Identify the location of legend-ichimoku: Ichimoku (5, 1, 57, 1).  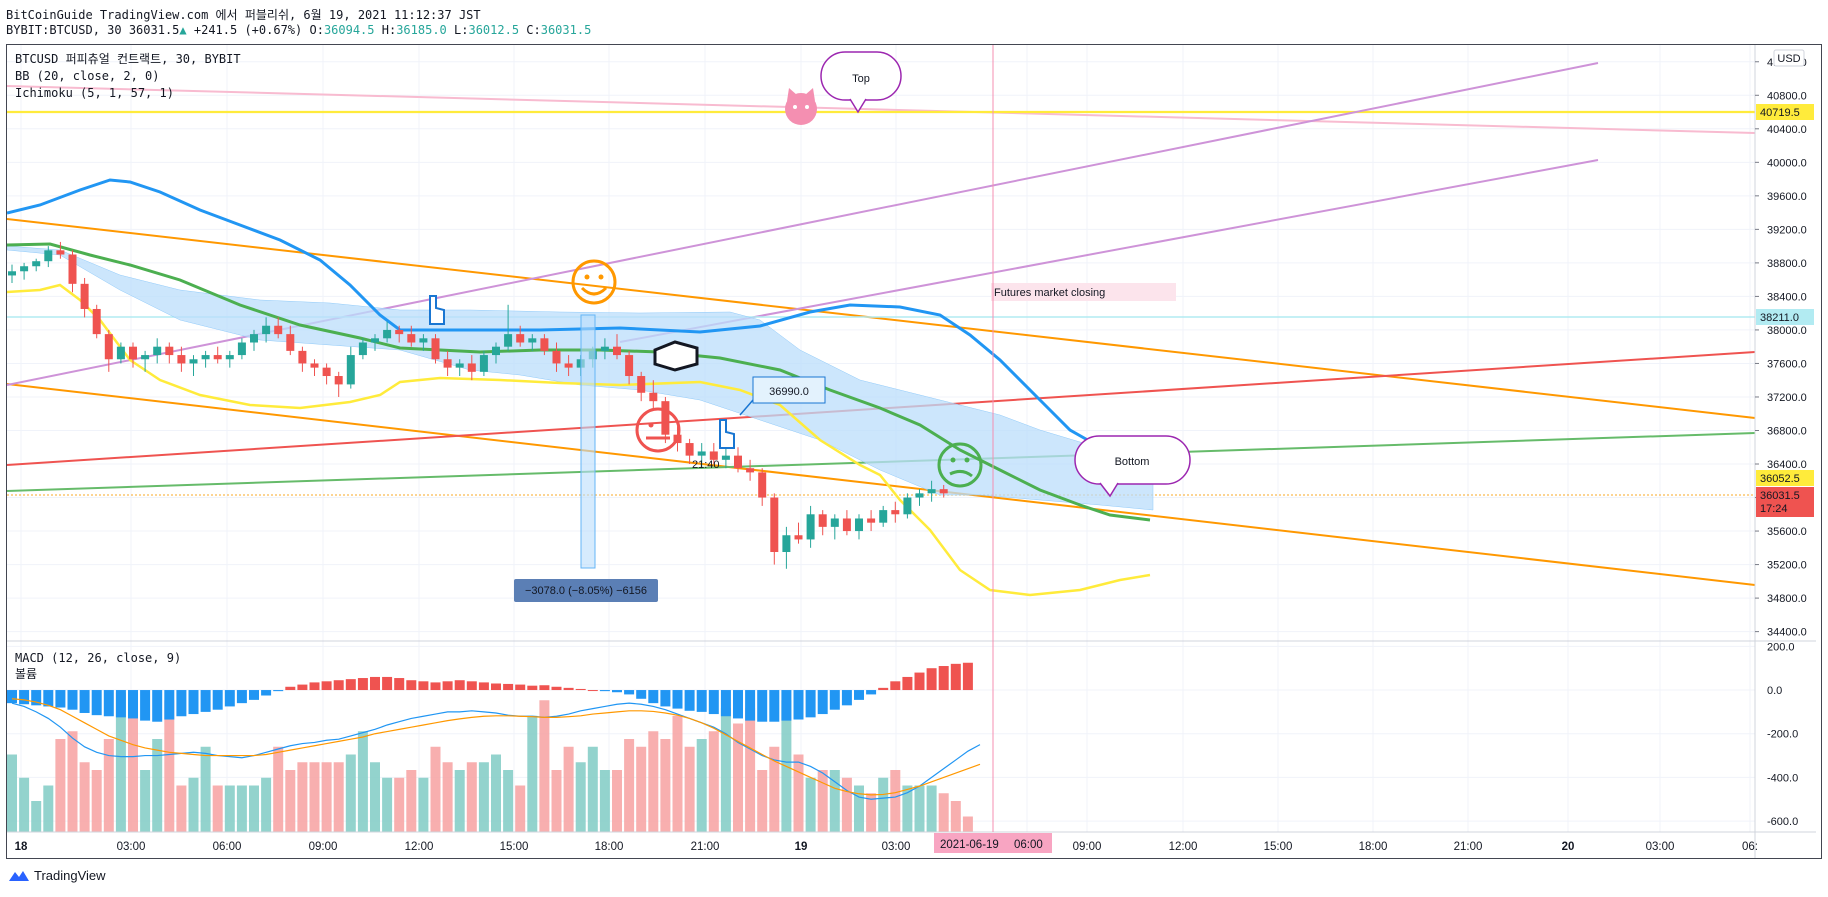
(94, 93).